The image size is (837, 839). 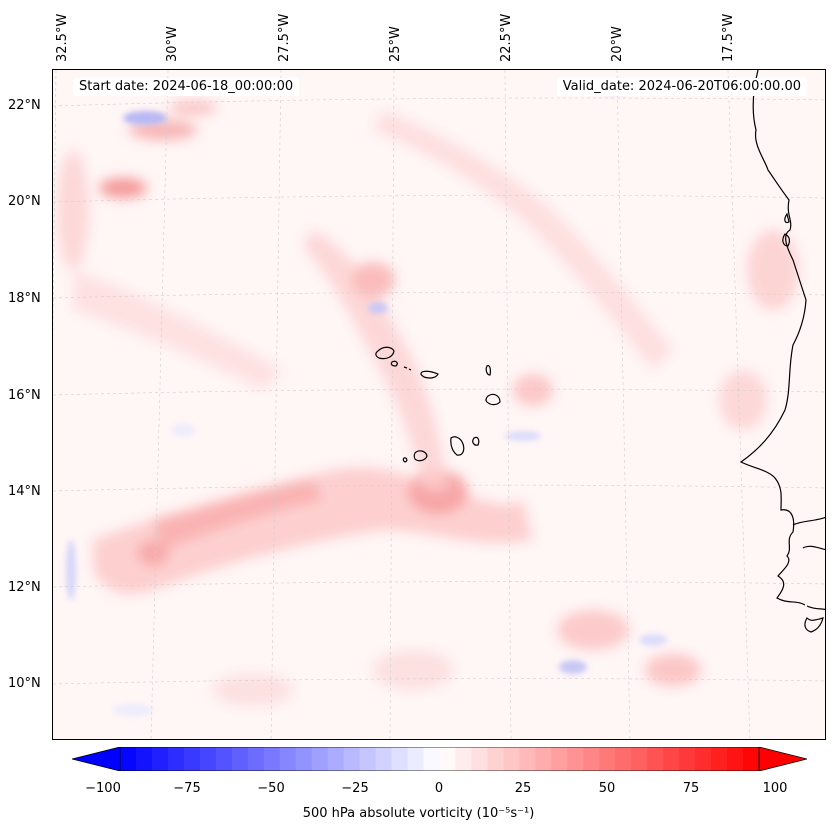 What do you see at coordinates (172, 44) in the screenshot?
I see `lon-label: 30°W` at bounding box center [172, 44].